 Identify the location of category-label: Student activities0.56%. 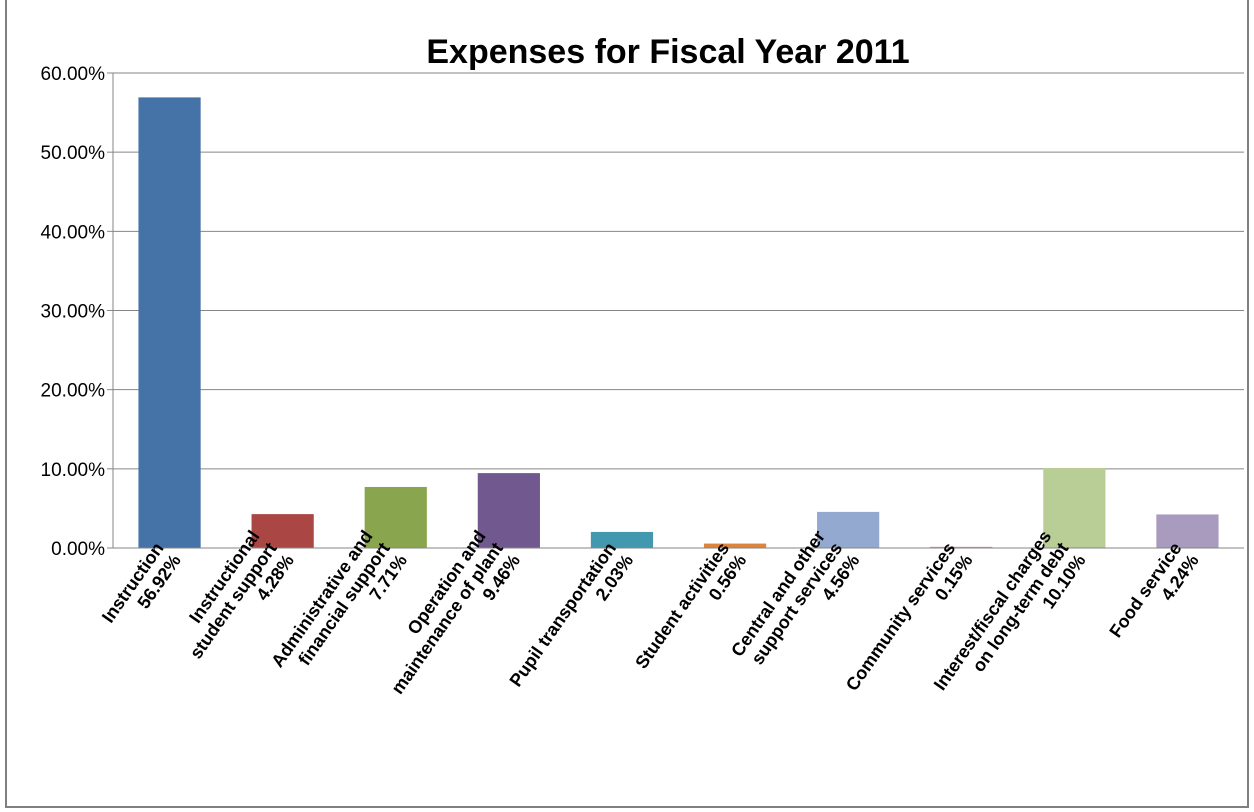
(690, 612).